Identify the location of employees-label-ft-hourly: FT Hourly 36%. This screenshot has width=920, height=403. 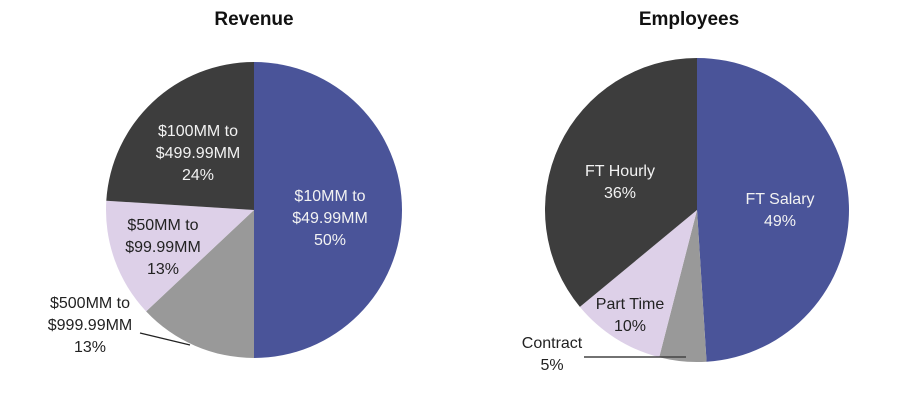
(620, 182).